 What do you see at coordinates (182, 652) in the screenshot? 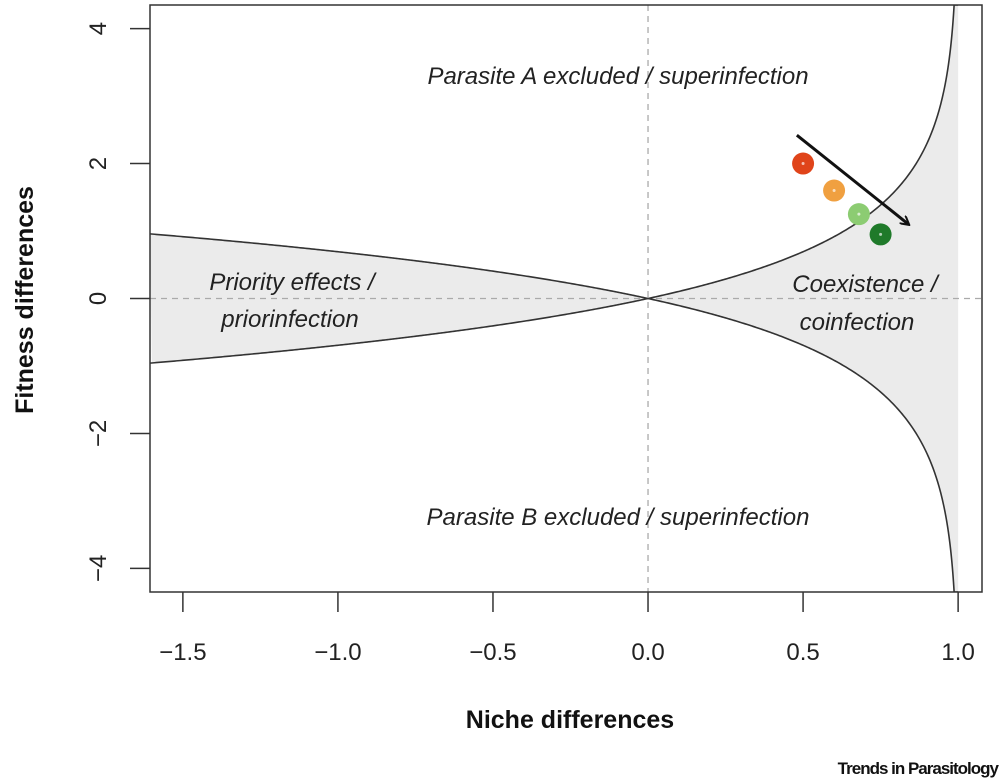
I see `x-tick-label: −1.5` at bounding box center [182, 652].